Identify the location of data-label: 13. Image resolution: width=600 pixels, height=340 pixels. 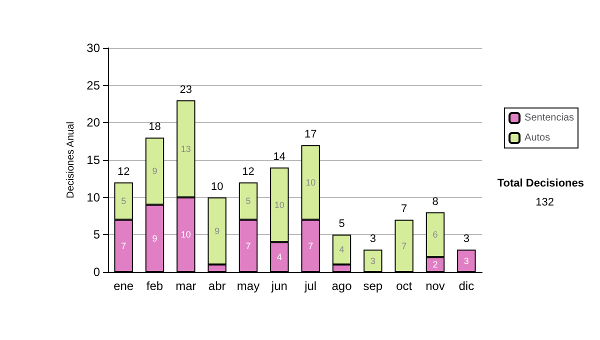
(185, 149).